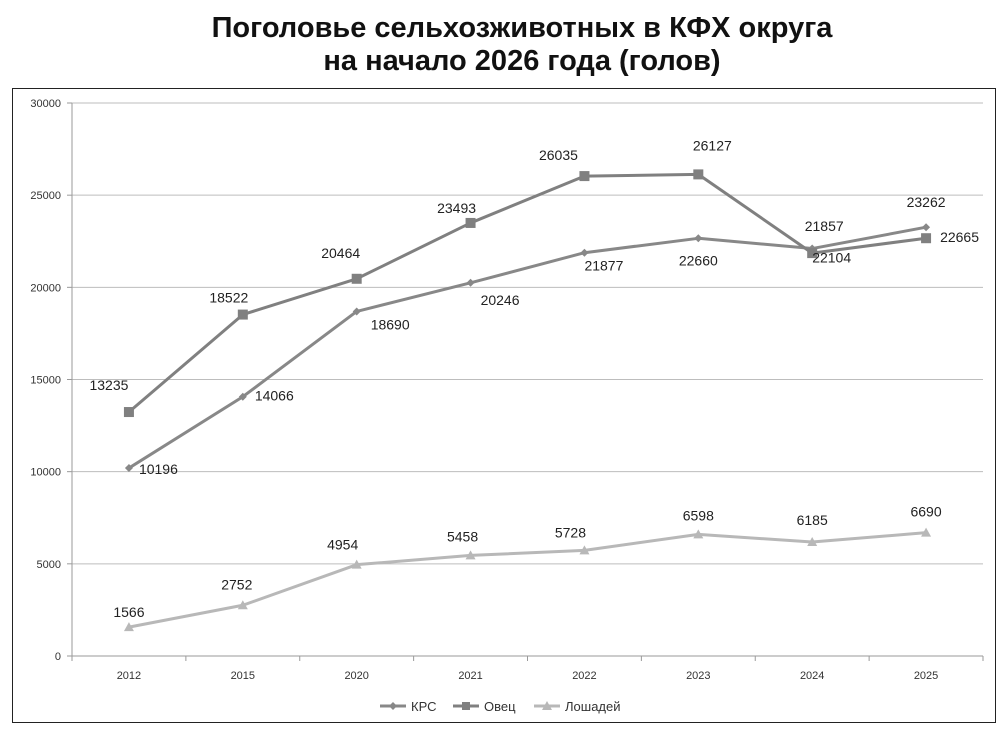 The width and height of the screenshot is (1008, 731). What do you see at coordinates (698, 676) in the screenshot?
I see `x-tick-label: 2023` at bounding box center [698, 676].